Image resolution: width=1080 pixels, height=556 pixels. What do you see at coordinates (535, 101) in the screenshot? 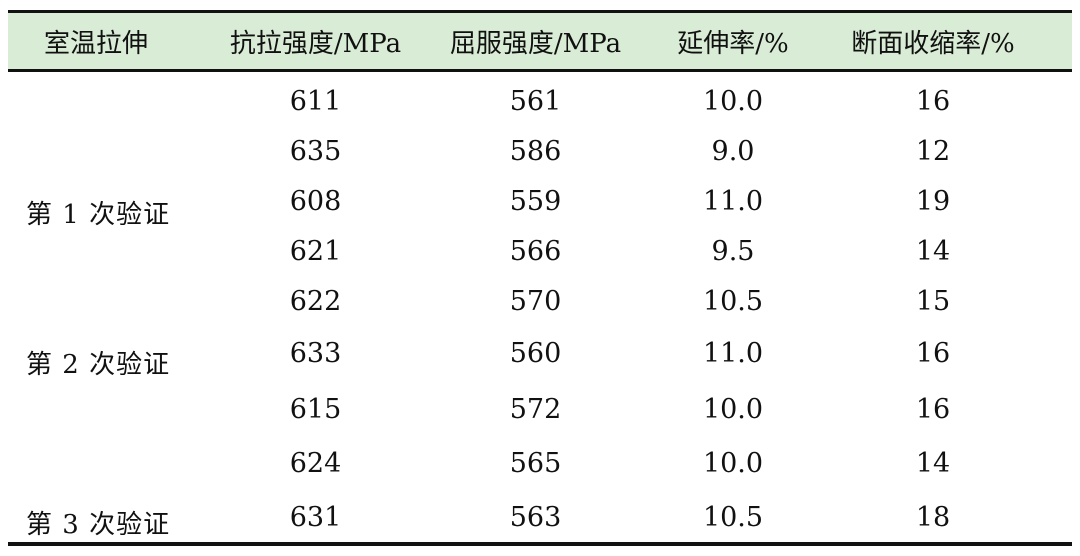
I see `yield-strength-cell: 561` at bounding box center [535, 101].